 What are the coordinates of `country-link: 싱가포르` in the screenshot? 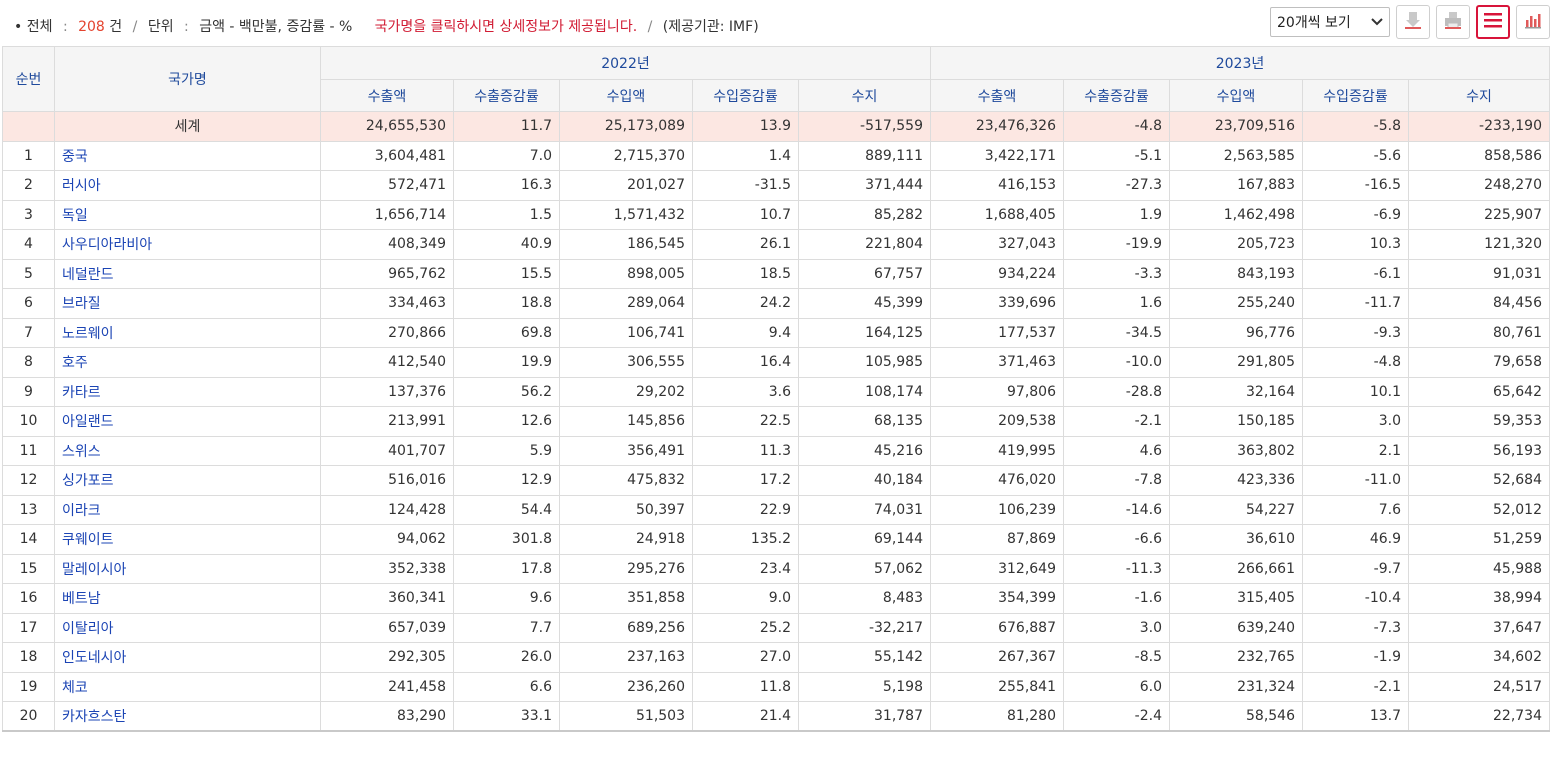 It's located at (187, 480).